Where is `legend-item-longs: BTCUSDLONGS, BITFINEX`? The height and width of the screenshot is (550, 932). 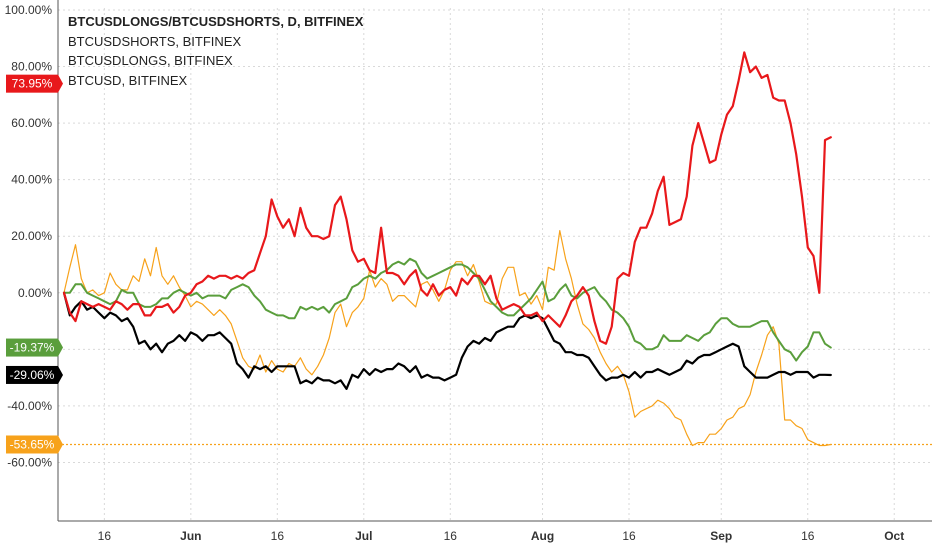
legend-item-longs: BTCUSDLONGS, BITFINEX is located at coordinates (150, 60).